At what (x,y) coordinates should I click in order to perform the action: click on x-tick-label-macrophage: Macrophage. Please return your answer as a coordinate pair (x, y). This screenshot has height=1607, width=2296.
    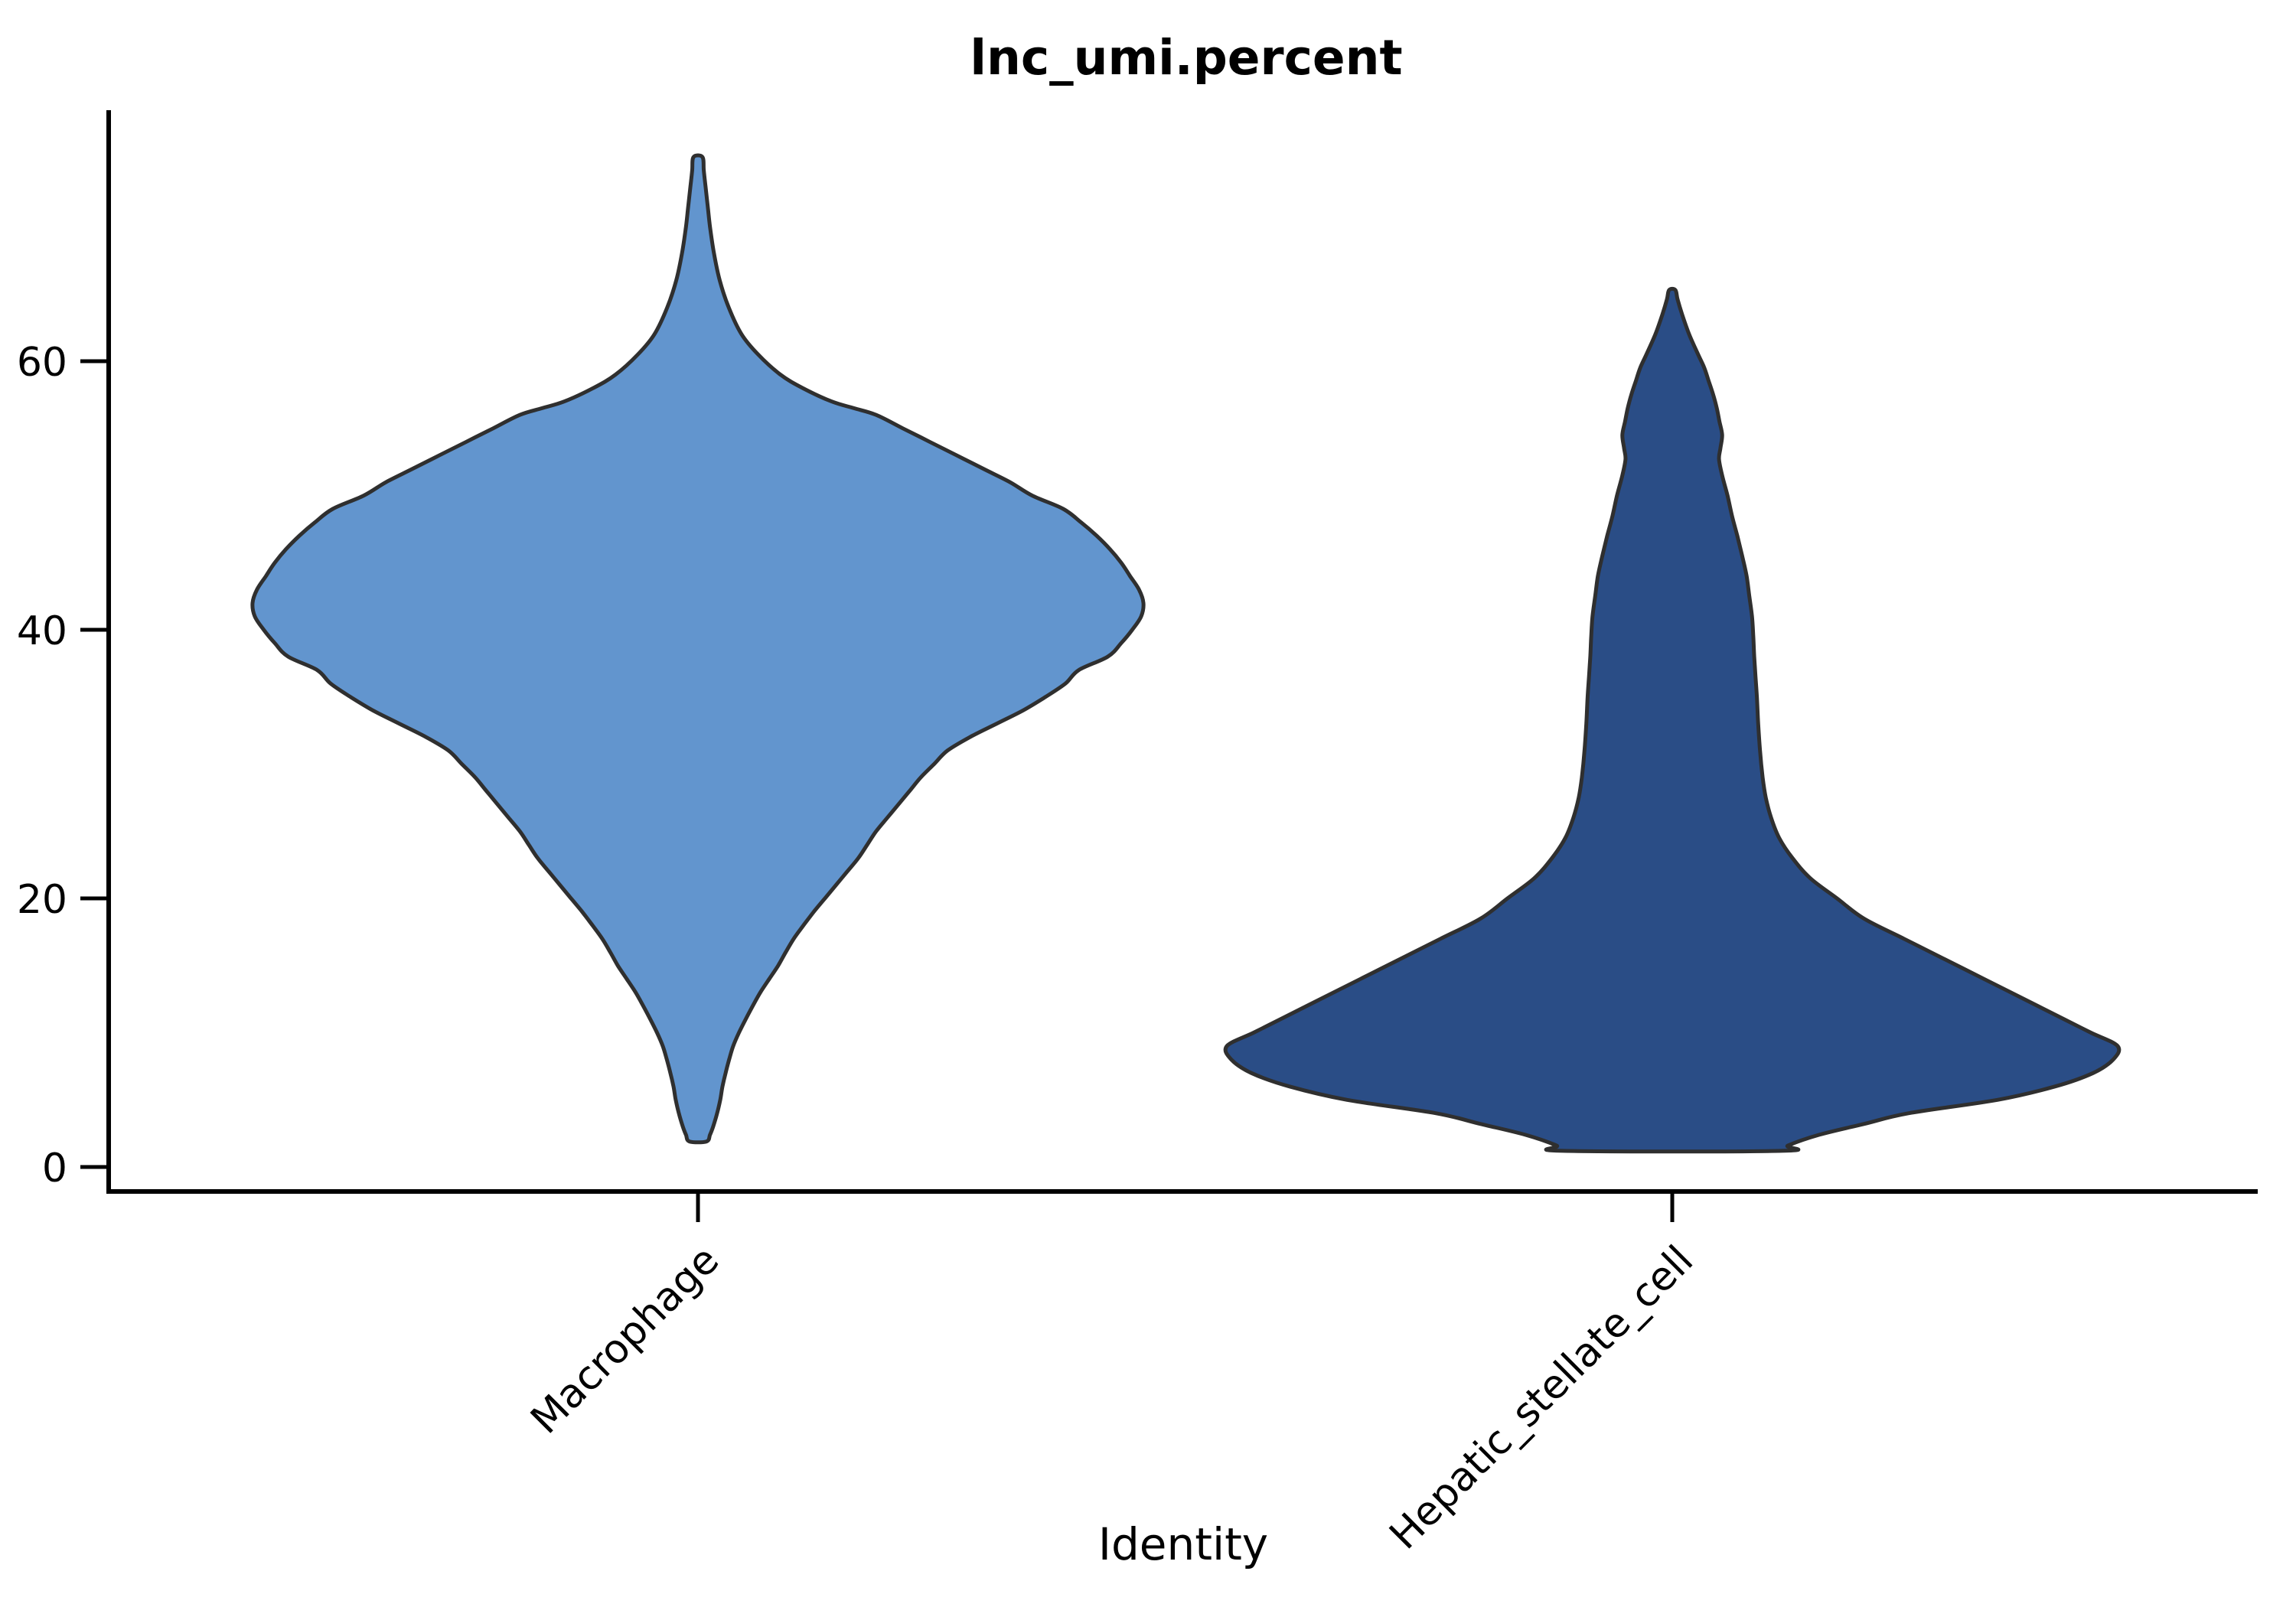
    Looking at the image, I should click on (625, 1340).